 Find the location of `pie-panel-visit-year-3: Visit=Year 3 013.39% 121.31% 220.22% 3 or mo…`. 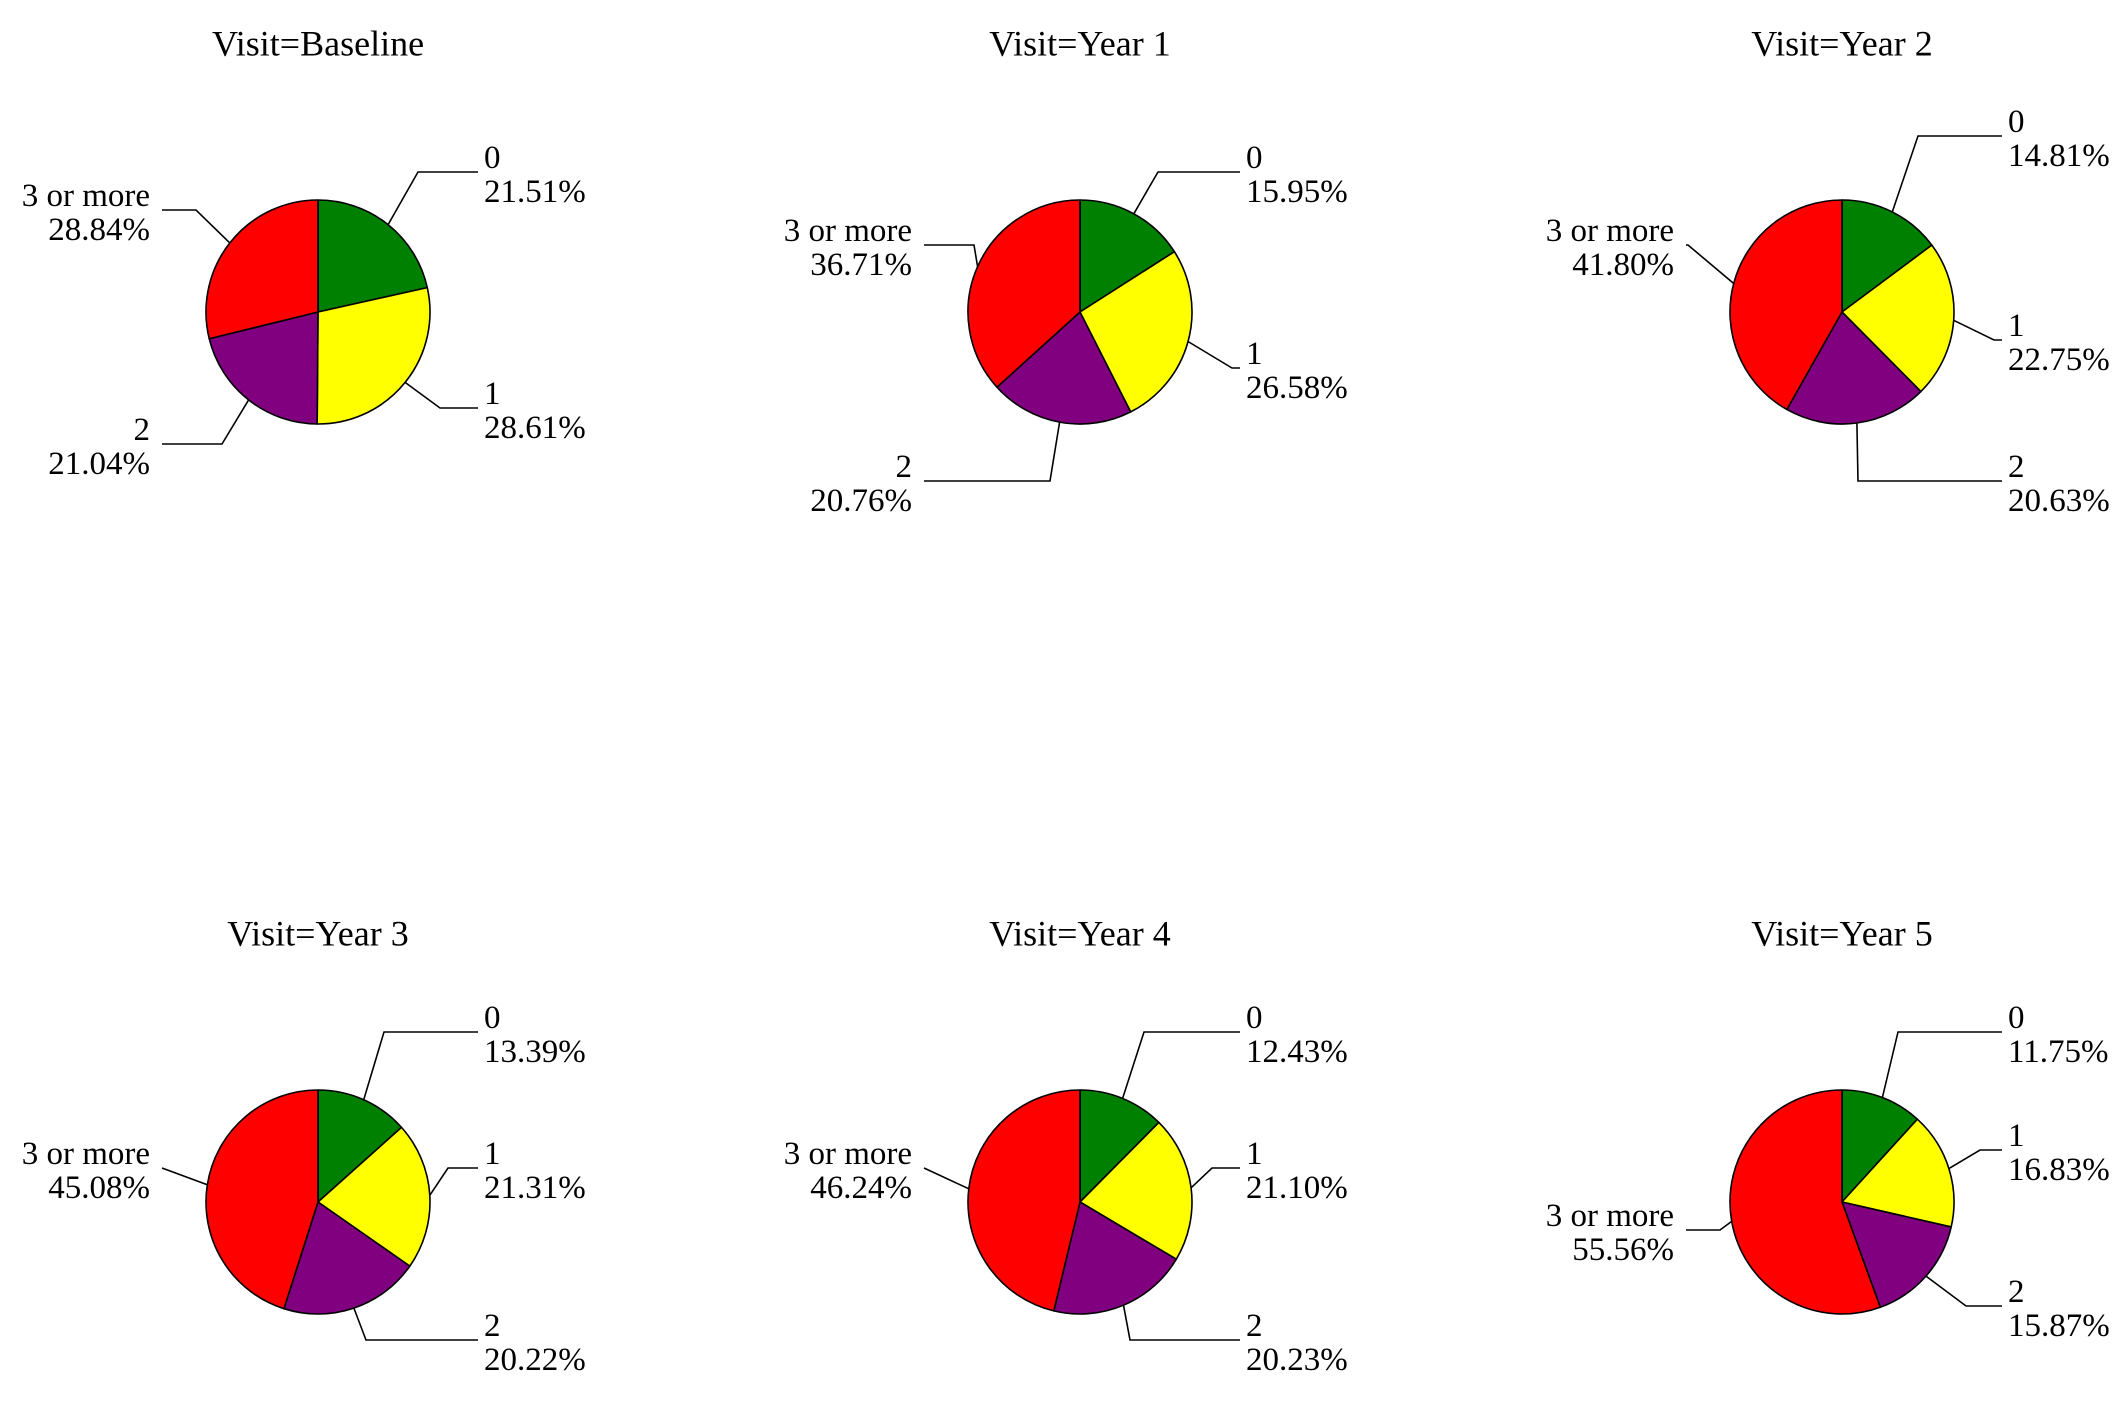

pie-panel-visit-year-3: Visit=Year 3 013.39% 121.31% 220.22% 3 or mo… is located at coordinates (304, 1146).